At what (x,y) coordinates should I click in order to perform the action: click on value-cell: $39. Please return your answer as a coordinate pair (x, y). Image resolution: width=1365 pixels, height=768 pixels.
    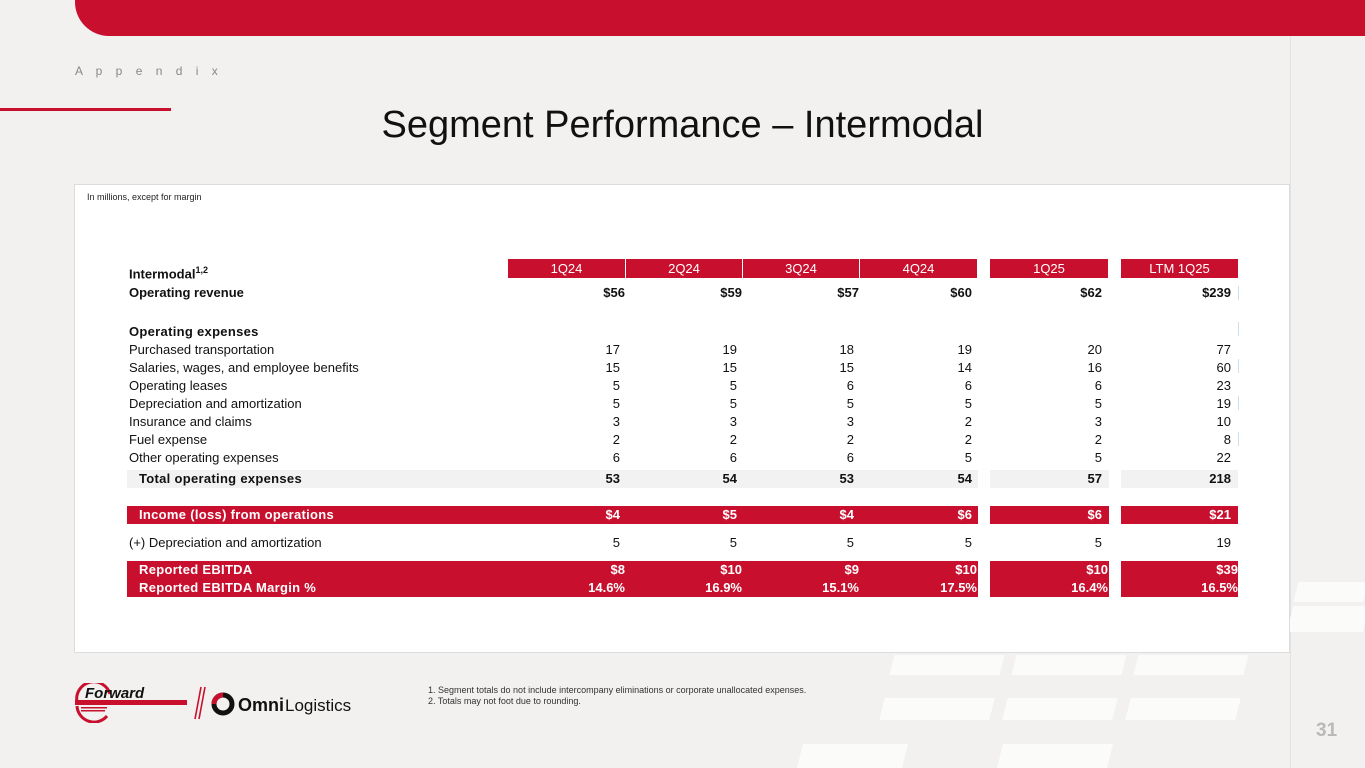
    Looking at the image, I should click on (1227, 569).